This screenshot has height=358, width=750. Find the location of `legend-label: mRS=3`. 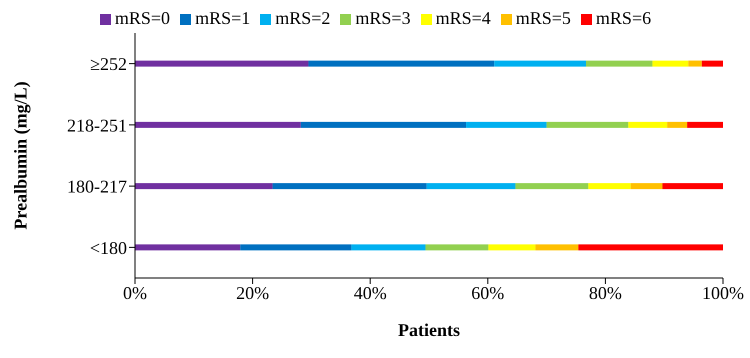

legend-label: mRS=3 is located at coordinates (383, 18).